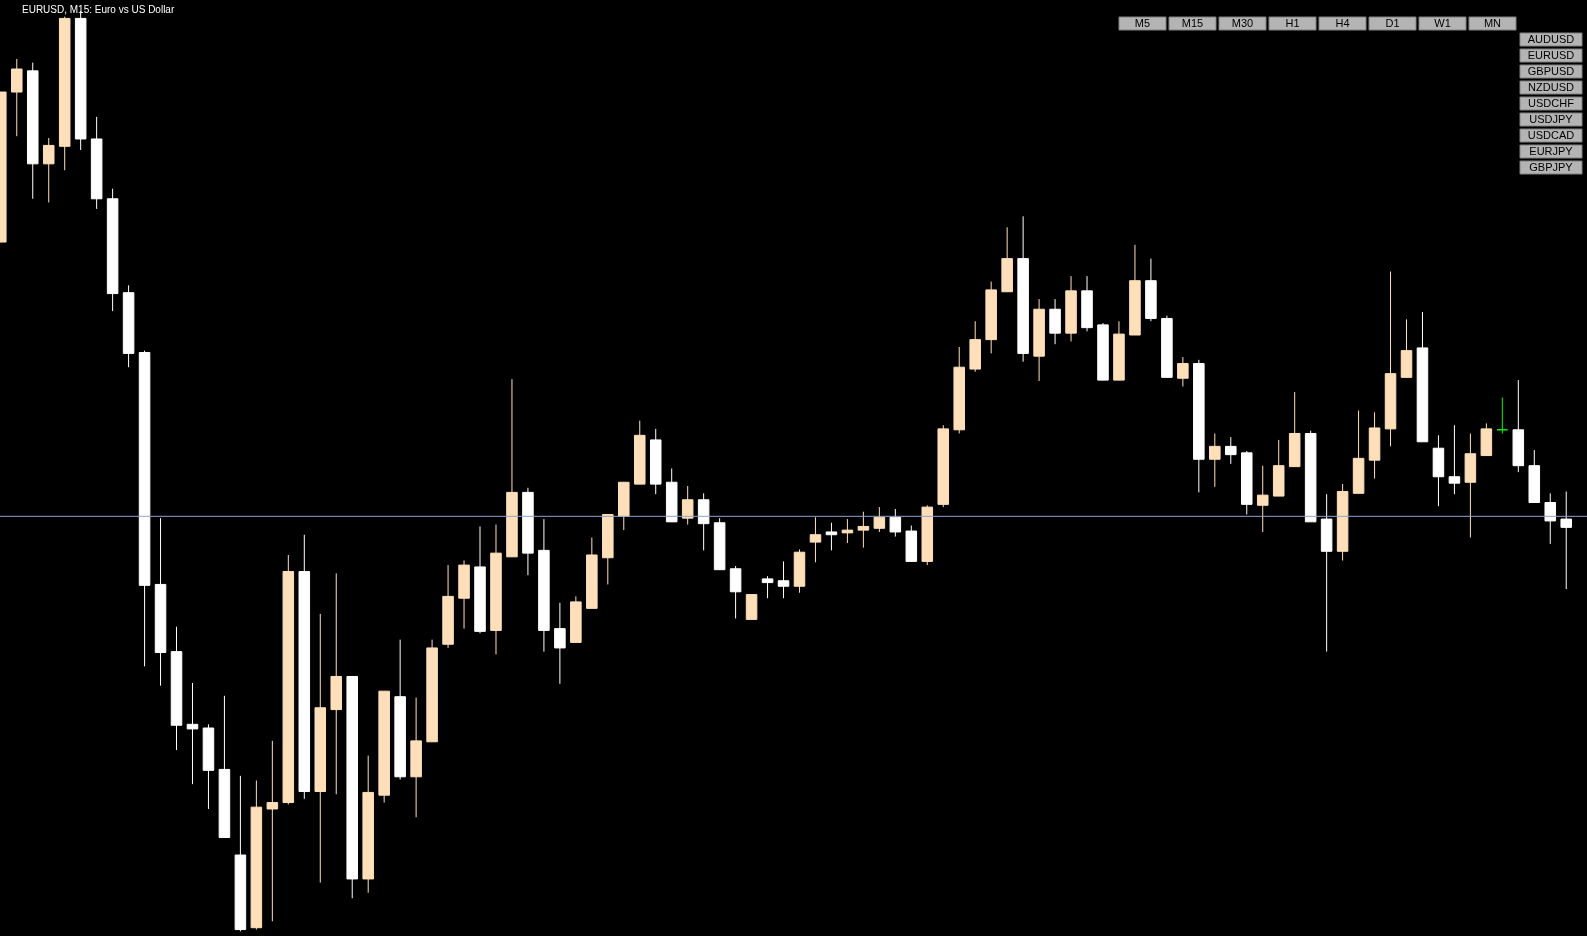 This screenshot has height=936, width=1587. I want to click on annotation: MN, so click(1492, 23).